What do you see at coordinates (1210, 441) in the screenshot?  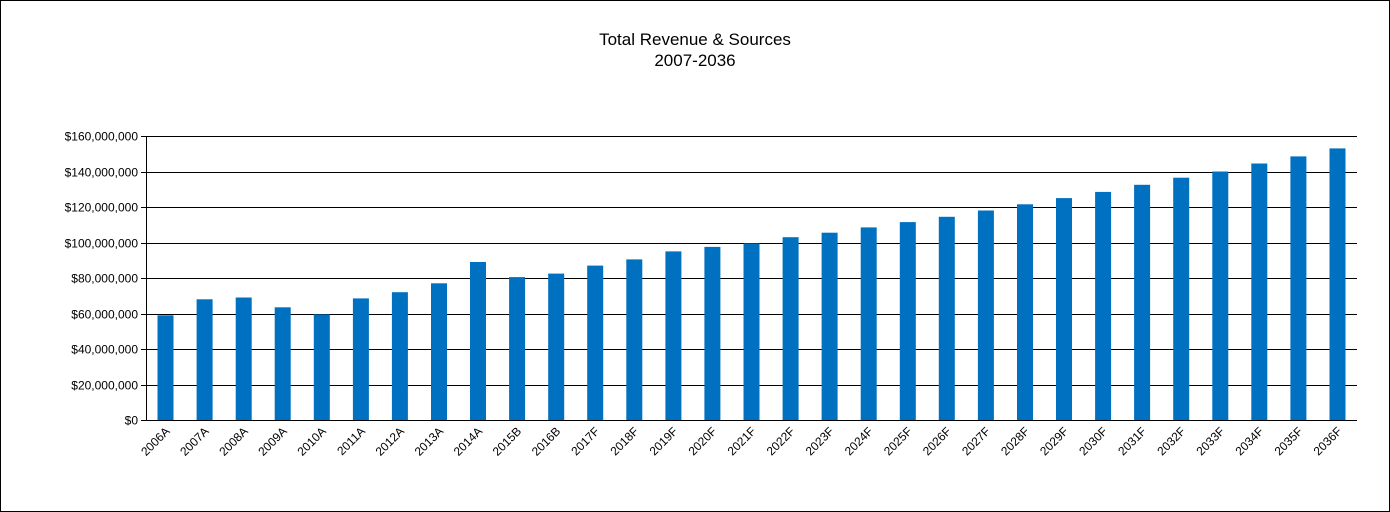 I see `x-tick-label: 2033F` at bounding box center [1210, 441].